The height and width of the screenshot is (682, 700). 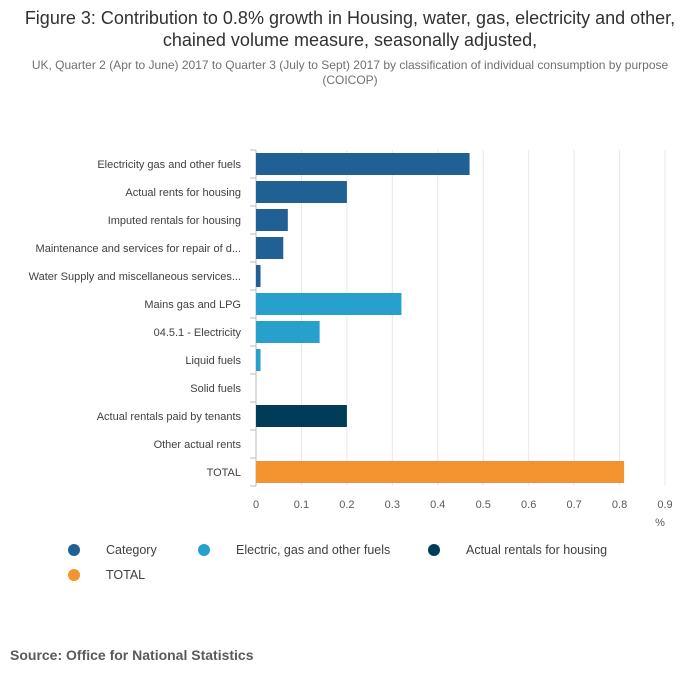 I want to click on category-label: Actual rents for housing, so click(x=183, y=193).